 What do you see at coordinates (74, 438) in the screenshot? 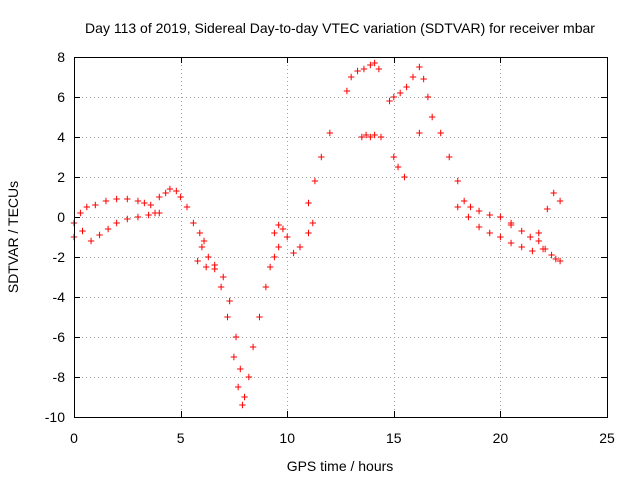
I see `x-tick-label: 0` at bounding box center [74, 438].